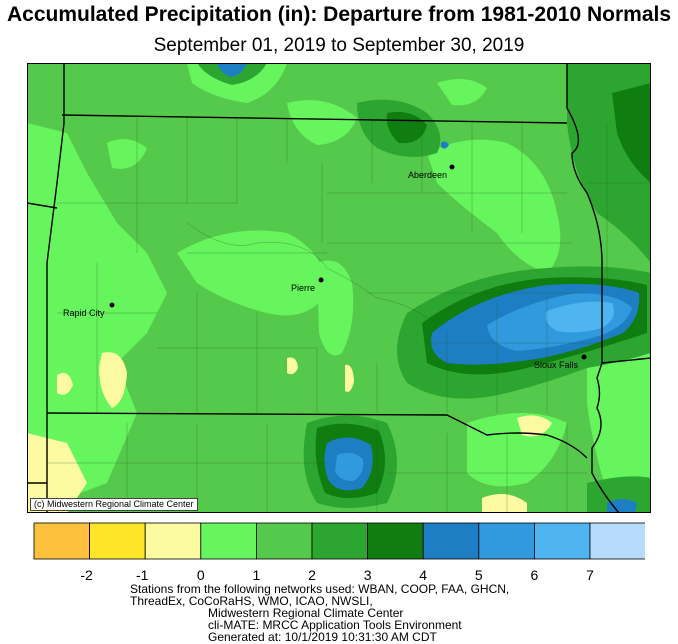 This screenshot has height=644, width=678. Describe the element at coordinates (86, 575) in the screenshot. I see `legend-tick-label: -2` at that location.